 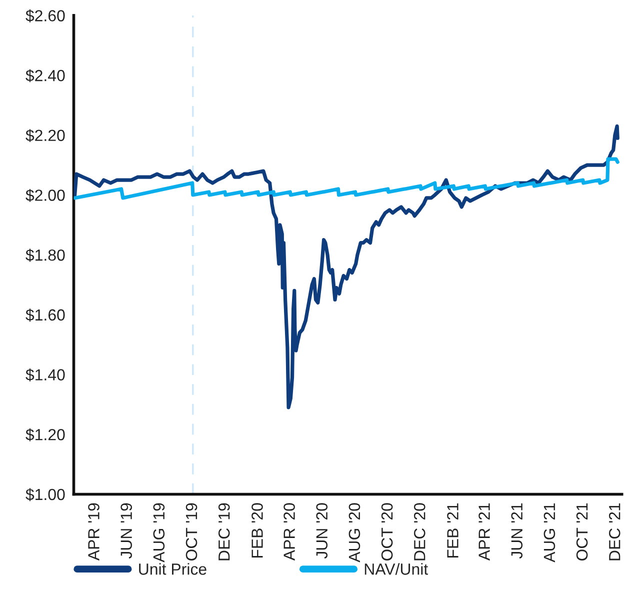 What do you see at coordinates (550, 532) in the screenshot?
I see `x-tick-label: AUG '21` at bounding box center [550, 532].